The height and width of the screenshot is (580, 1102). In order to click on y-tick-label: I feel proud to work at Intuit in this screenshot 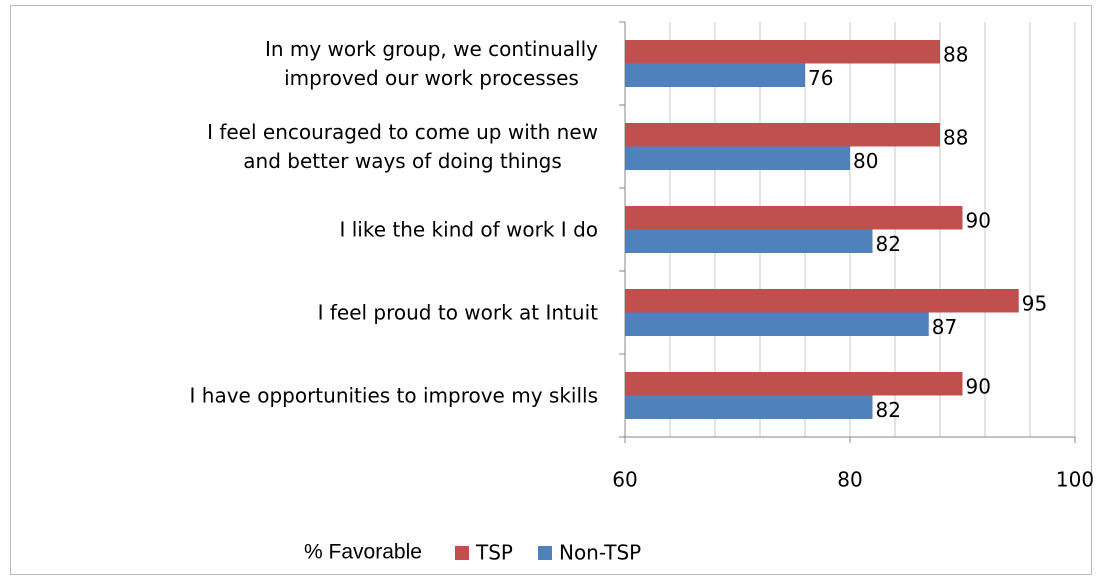, I will do `click(457, 312)`.